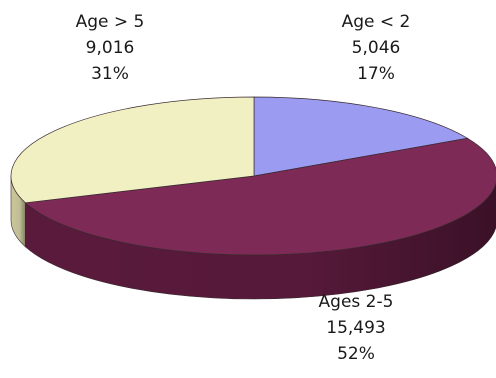 The height and width of the screenshot is (378, 496). I want to click on label-age-over-5-percent: 31%, so click(110, 74).